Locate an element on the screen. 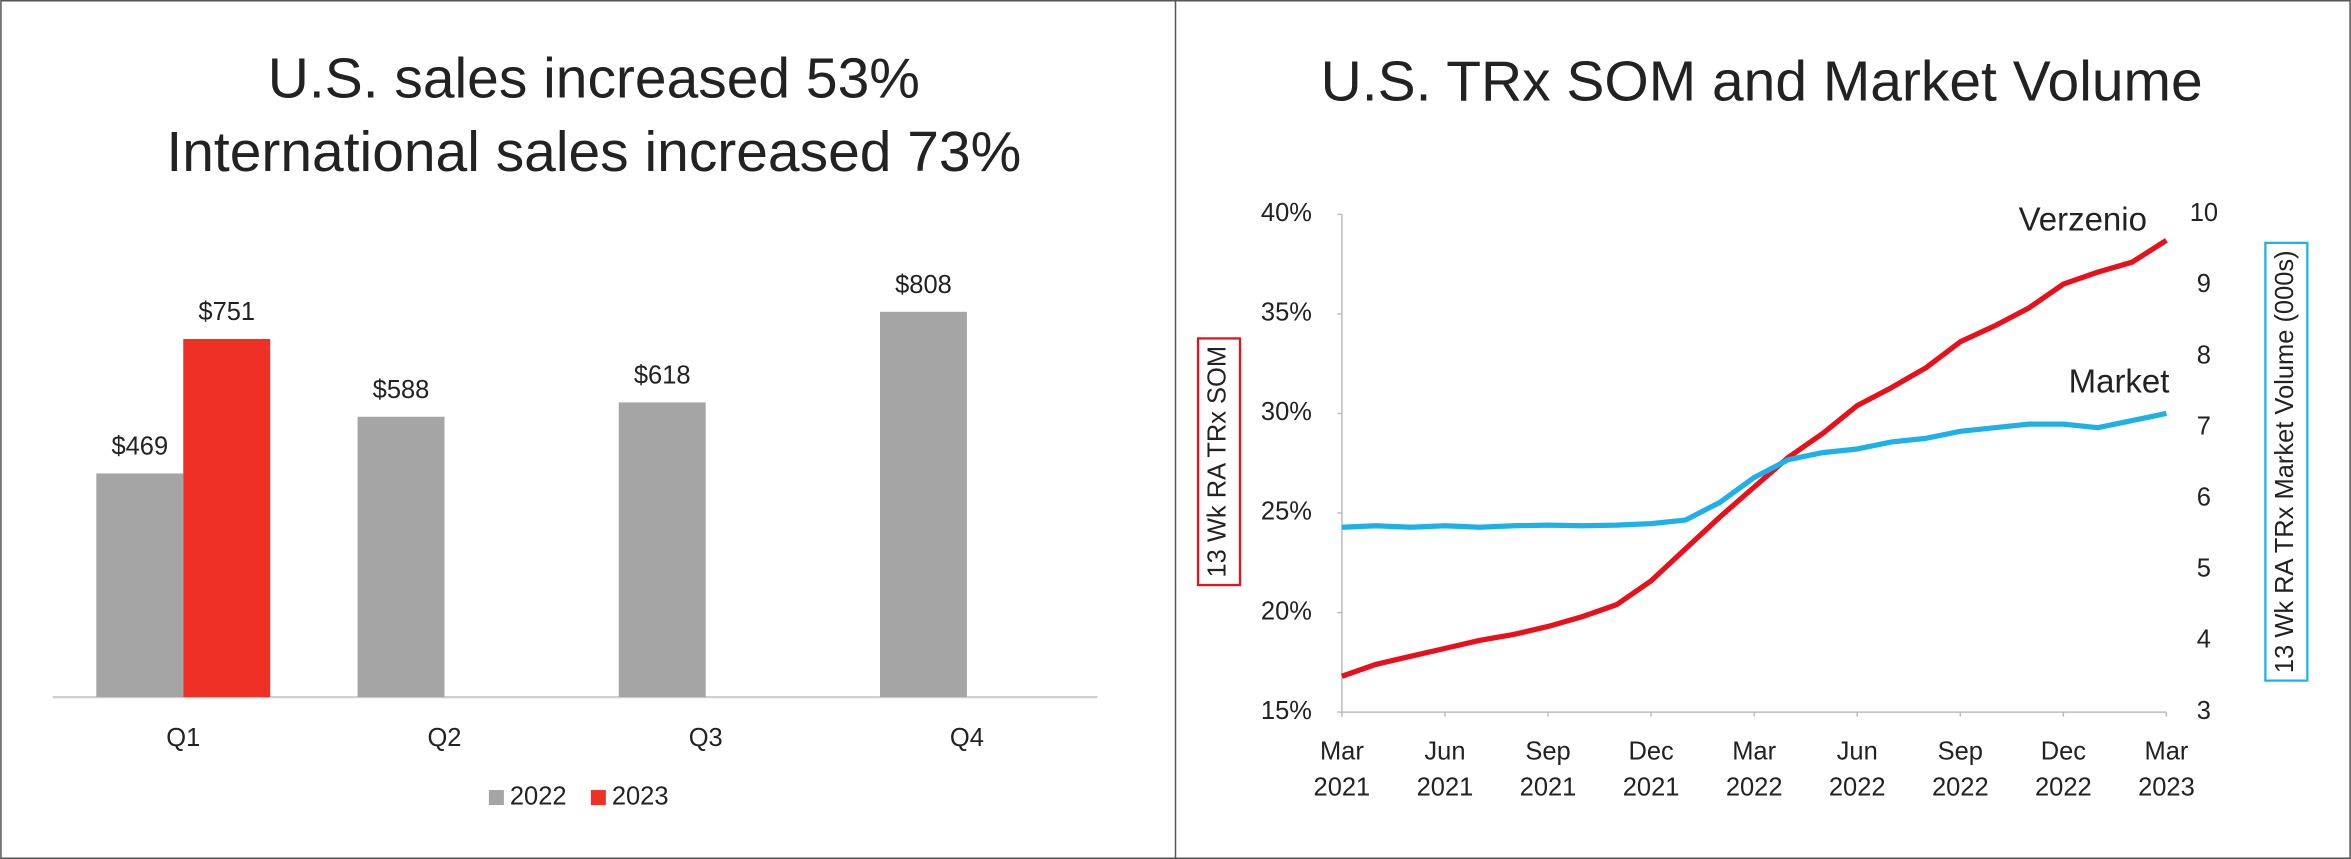 The image size is (2351, 859). y2-tick-label: 5 is located at coordinates (2204, 569).